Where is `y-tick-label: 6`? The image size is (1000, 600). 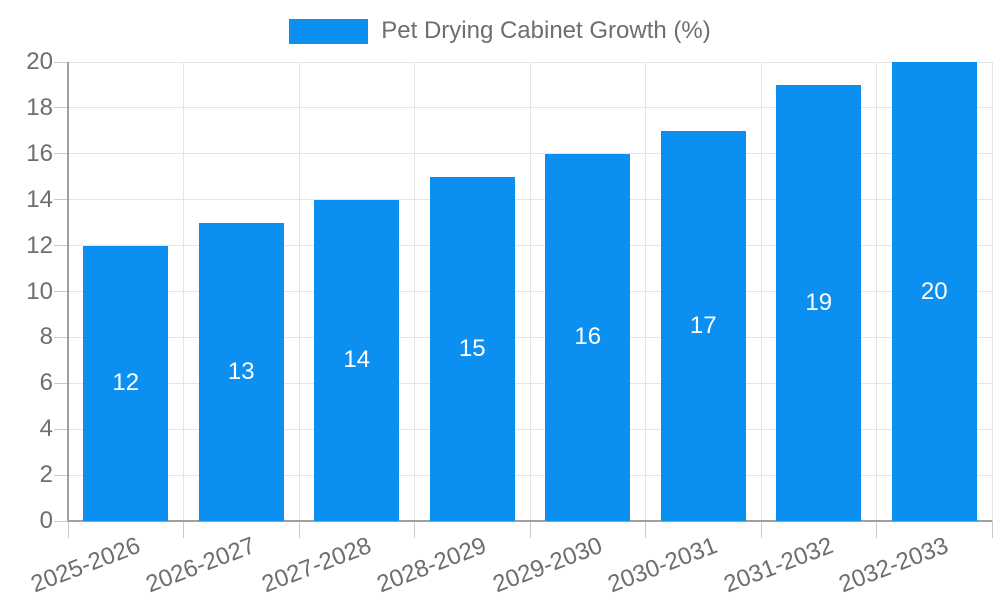 y-tick-label: 6 is located at coordinates (46, 383).